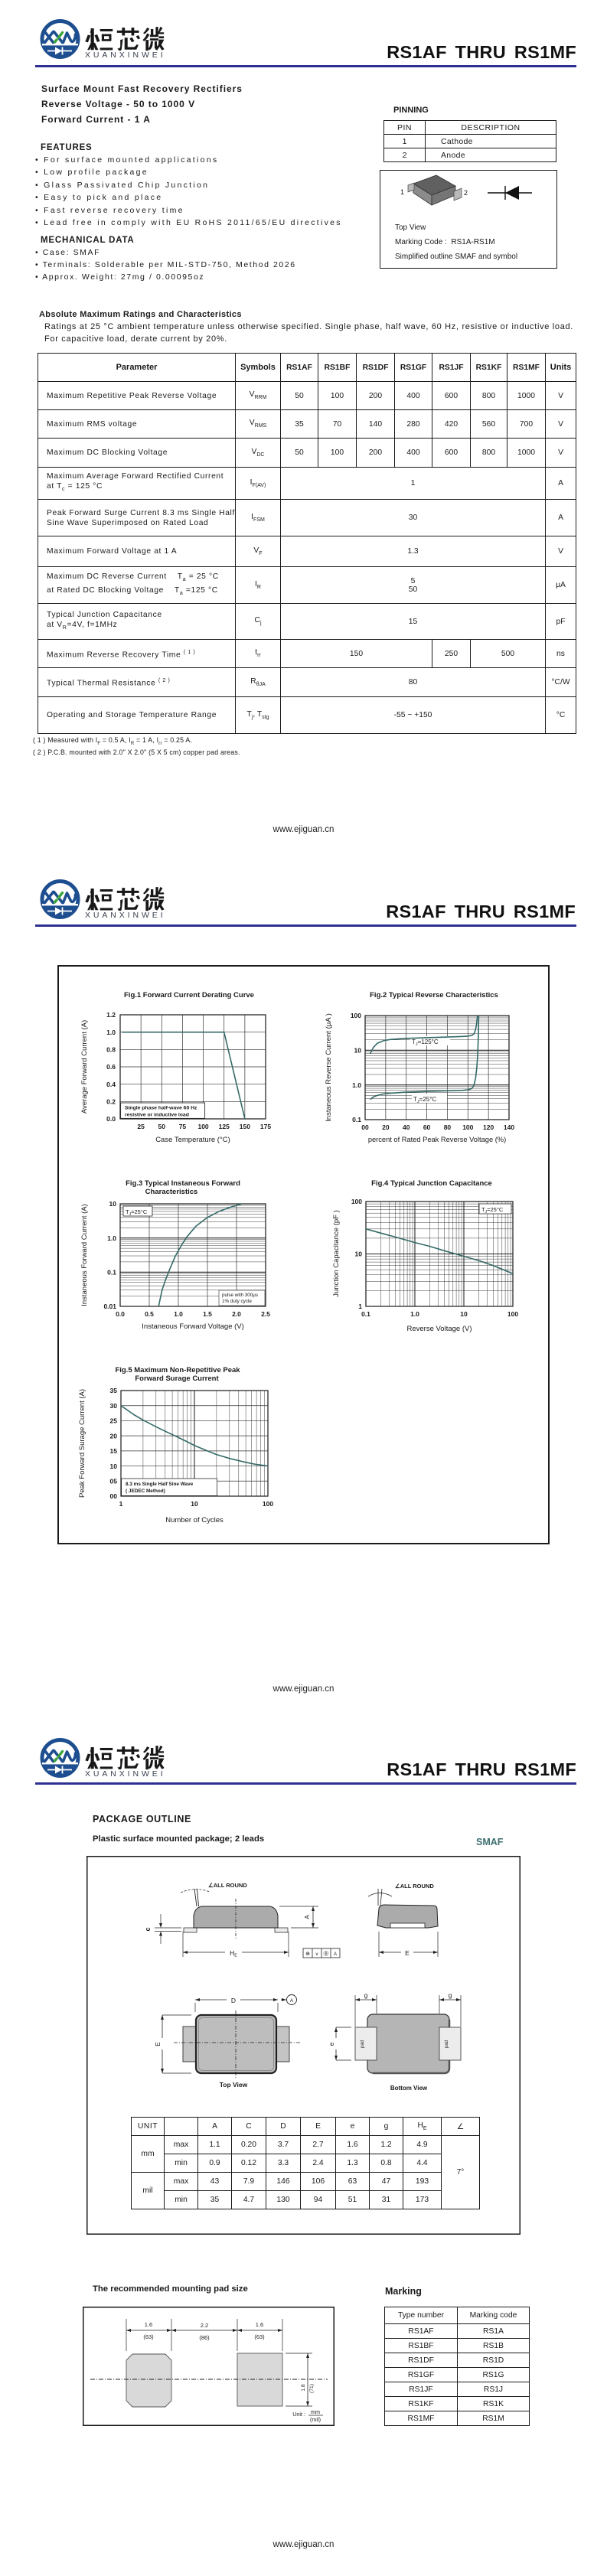  I want to click on svg-text: 125, so click(225, 1126).